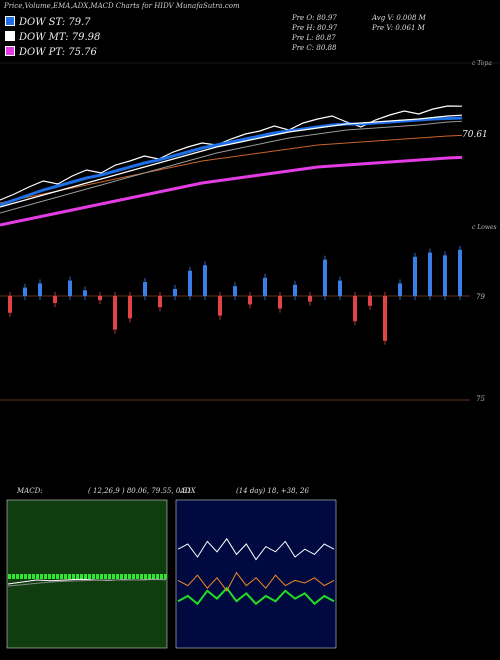 Image resolution: width=500 pixels, height=660 pixels. What do you see at coordinates (10, 51) in the screenshot?
I see `legend-swatch-magenta-icon` at bounding box center [10, 51].